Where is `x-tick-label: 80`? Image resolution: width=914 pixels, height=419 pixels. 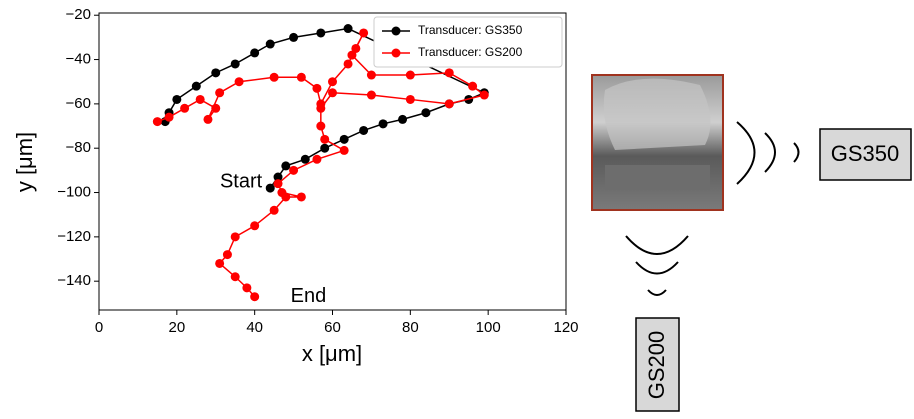 x-tick-label: 80 is located at coordinates (410, 327).